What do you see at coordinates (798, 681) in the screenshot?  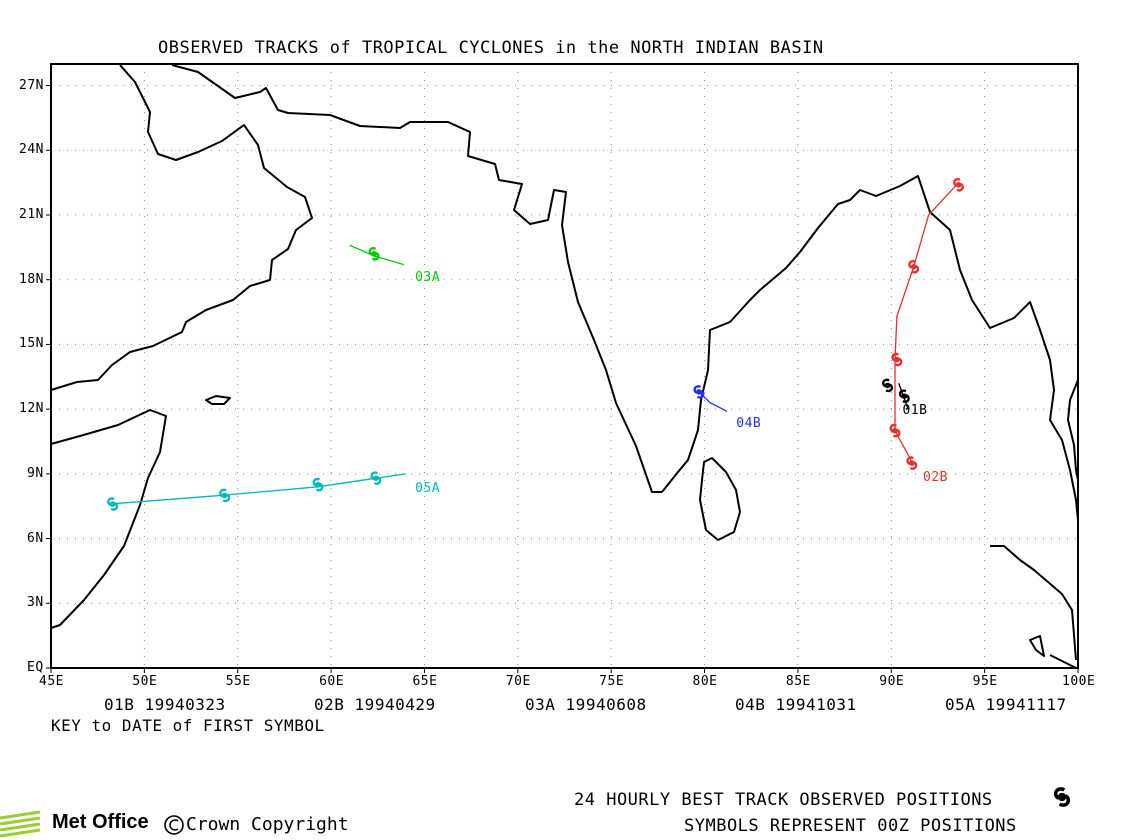 I see `lon-label: 85E` at bounding box center [798, 681].